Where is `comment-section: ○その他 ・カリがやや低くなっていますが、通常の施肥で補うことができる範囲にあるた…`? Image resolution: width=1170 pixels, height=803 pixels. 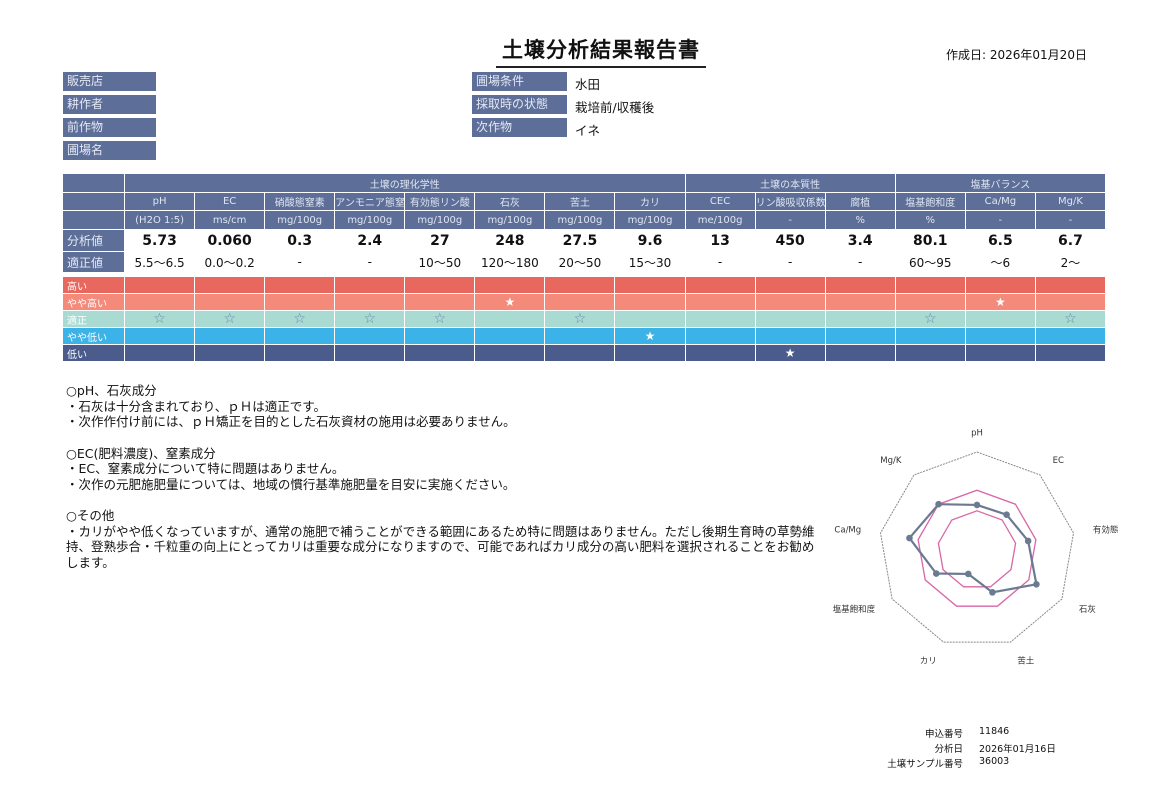 comment-section: ○その他 ・カリがやや低くなっていますが、通常の施肥で補うことができる範囲にあるた… is located at coordinates (446, 539).